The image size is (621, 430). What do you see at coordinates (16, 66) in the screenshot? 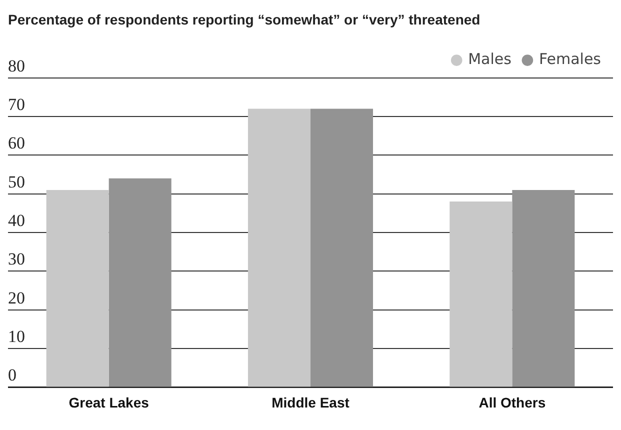
I see `y-tick-label: 80` at bounding box center [16, 66].